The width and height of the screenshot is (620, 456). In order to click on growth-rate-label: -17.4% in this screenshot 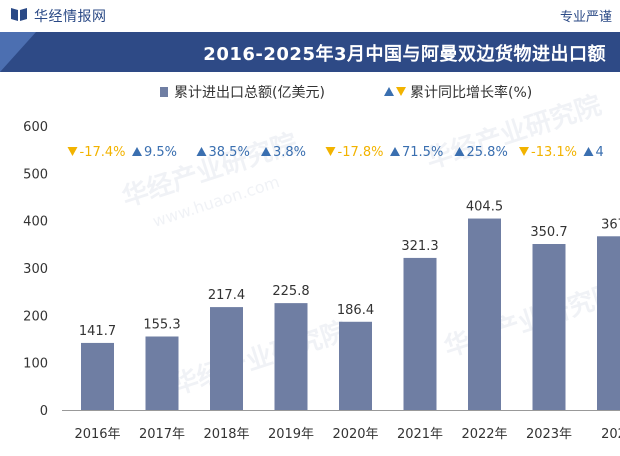, I will do `click(103, 152)`.